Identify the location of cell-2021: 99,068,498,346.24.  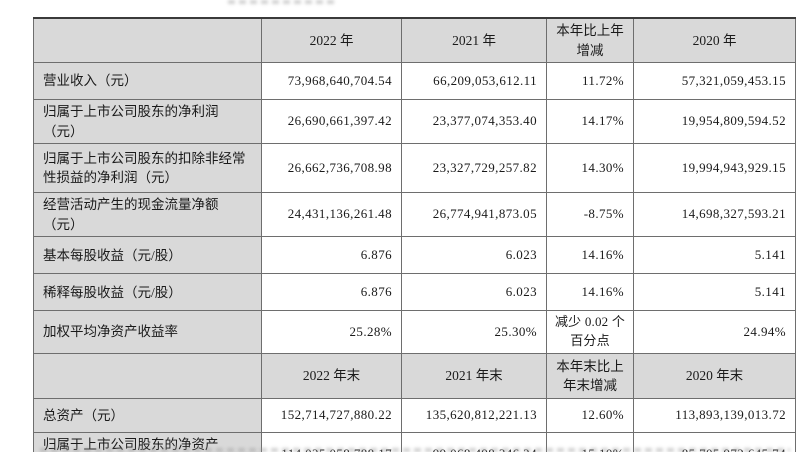
(474, 442).